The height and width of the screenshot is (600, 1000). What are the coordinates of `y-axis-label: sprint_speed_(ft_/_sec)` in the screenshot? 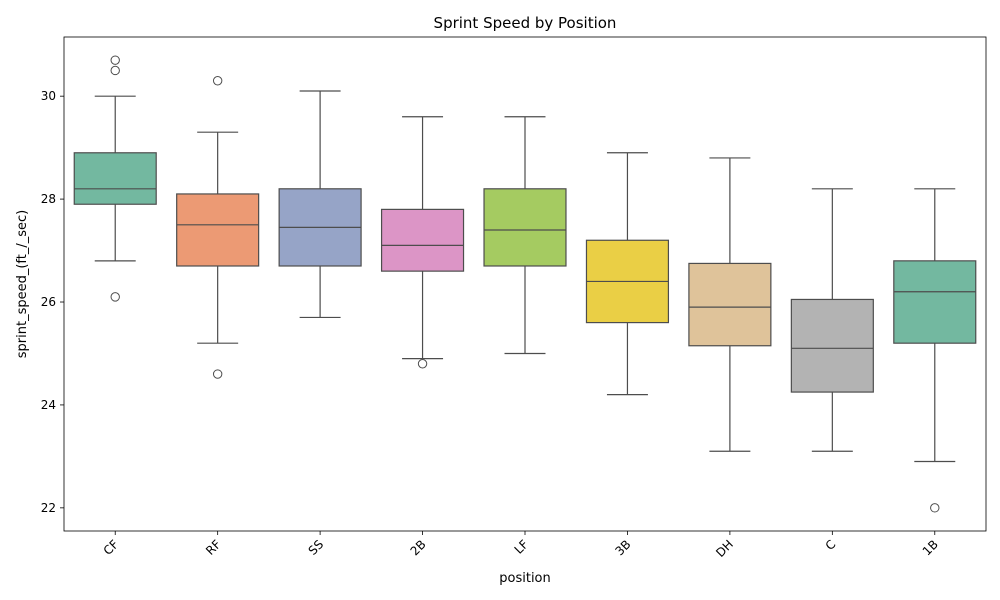 It's located at (22, 284).